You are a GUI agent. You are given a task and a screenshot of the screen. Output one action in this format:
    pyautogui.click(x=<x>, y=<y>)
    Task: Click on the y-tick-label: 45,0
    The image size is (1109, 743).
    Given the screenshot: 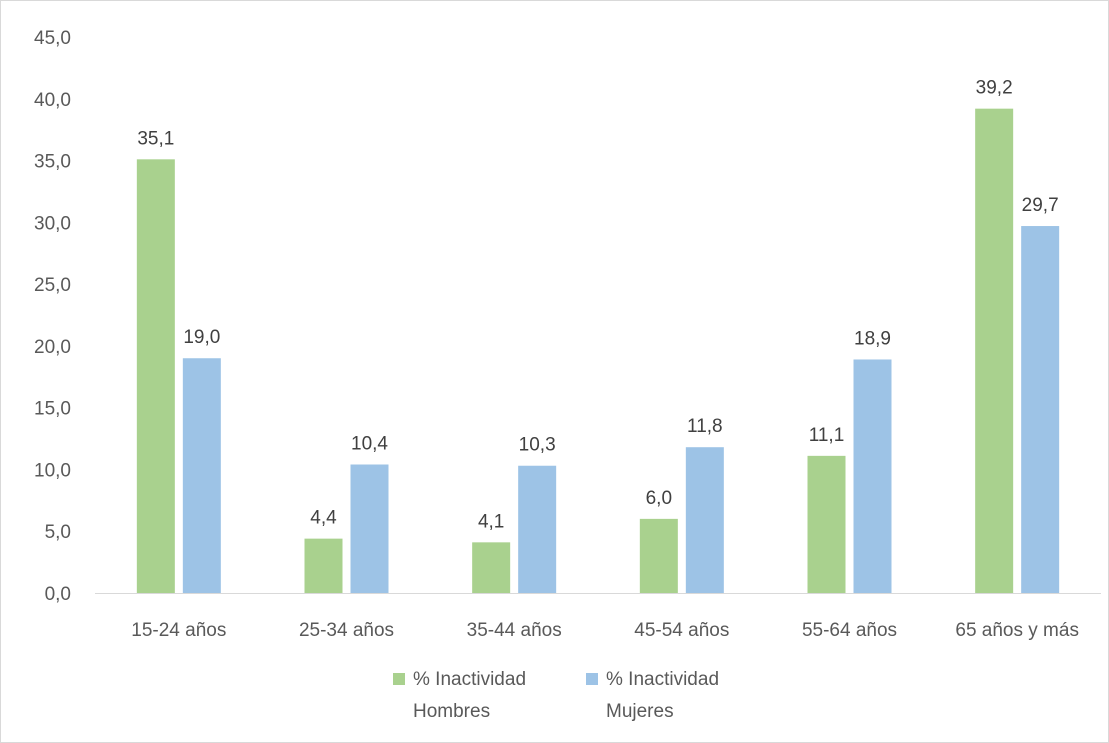 What is the action you would take?
    pyautogui.click(x=52, y=38)
    